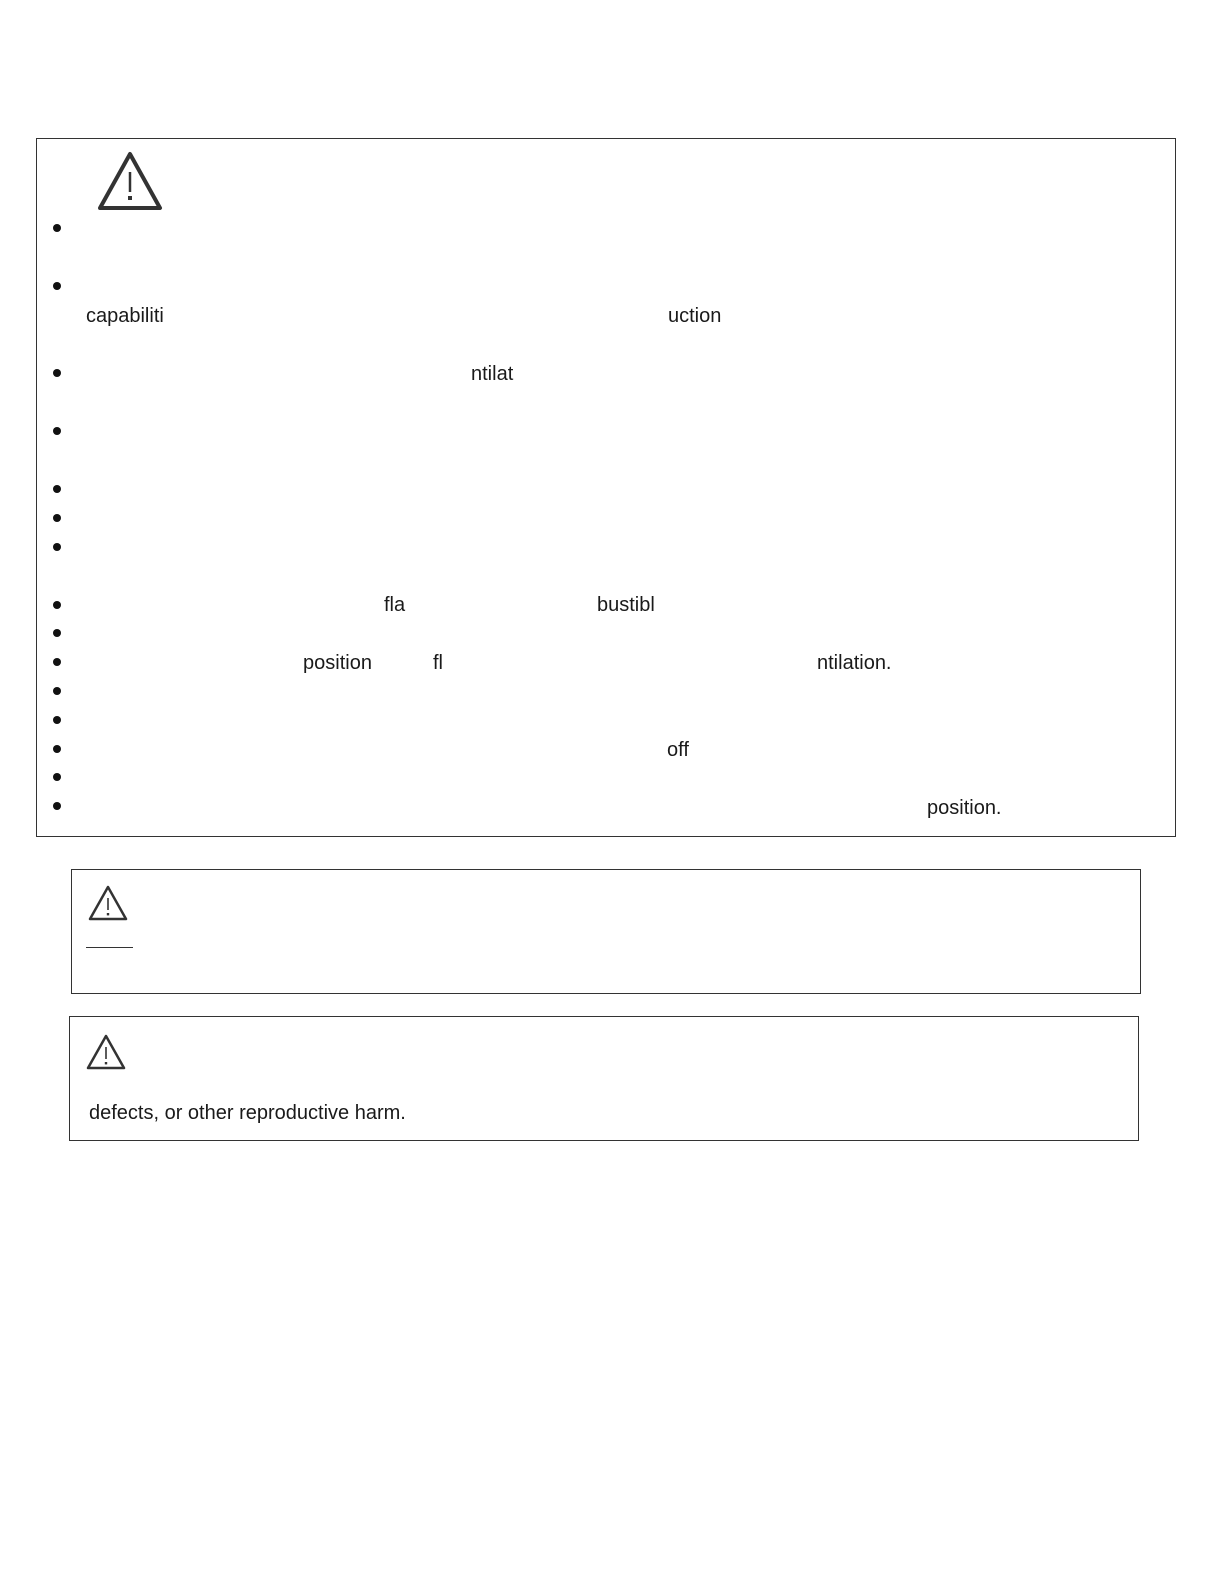  What do you see at coordinates (606, 931) in the screenshot?
I see `second-warning-box` at bounding box center [606, 931].